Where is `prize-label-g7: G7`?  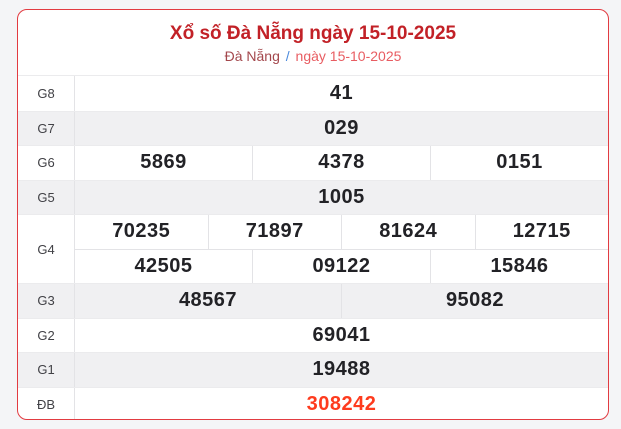
prize-label-g7: G7 is located at coordinates (46, 128).